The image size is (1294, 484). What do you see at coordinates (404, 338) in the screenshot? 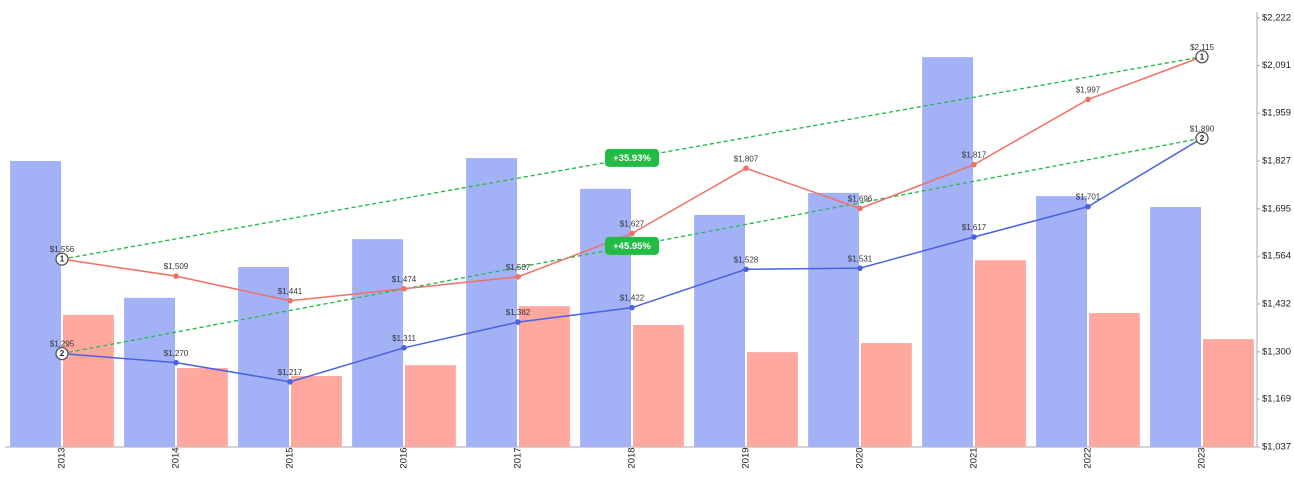
I see `value-label: $1,311` at bounding box center [404, 338].